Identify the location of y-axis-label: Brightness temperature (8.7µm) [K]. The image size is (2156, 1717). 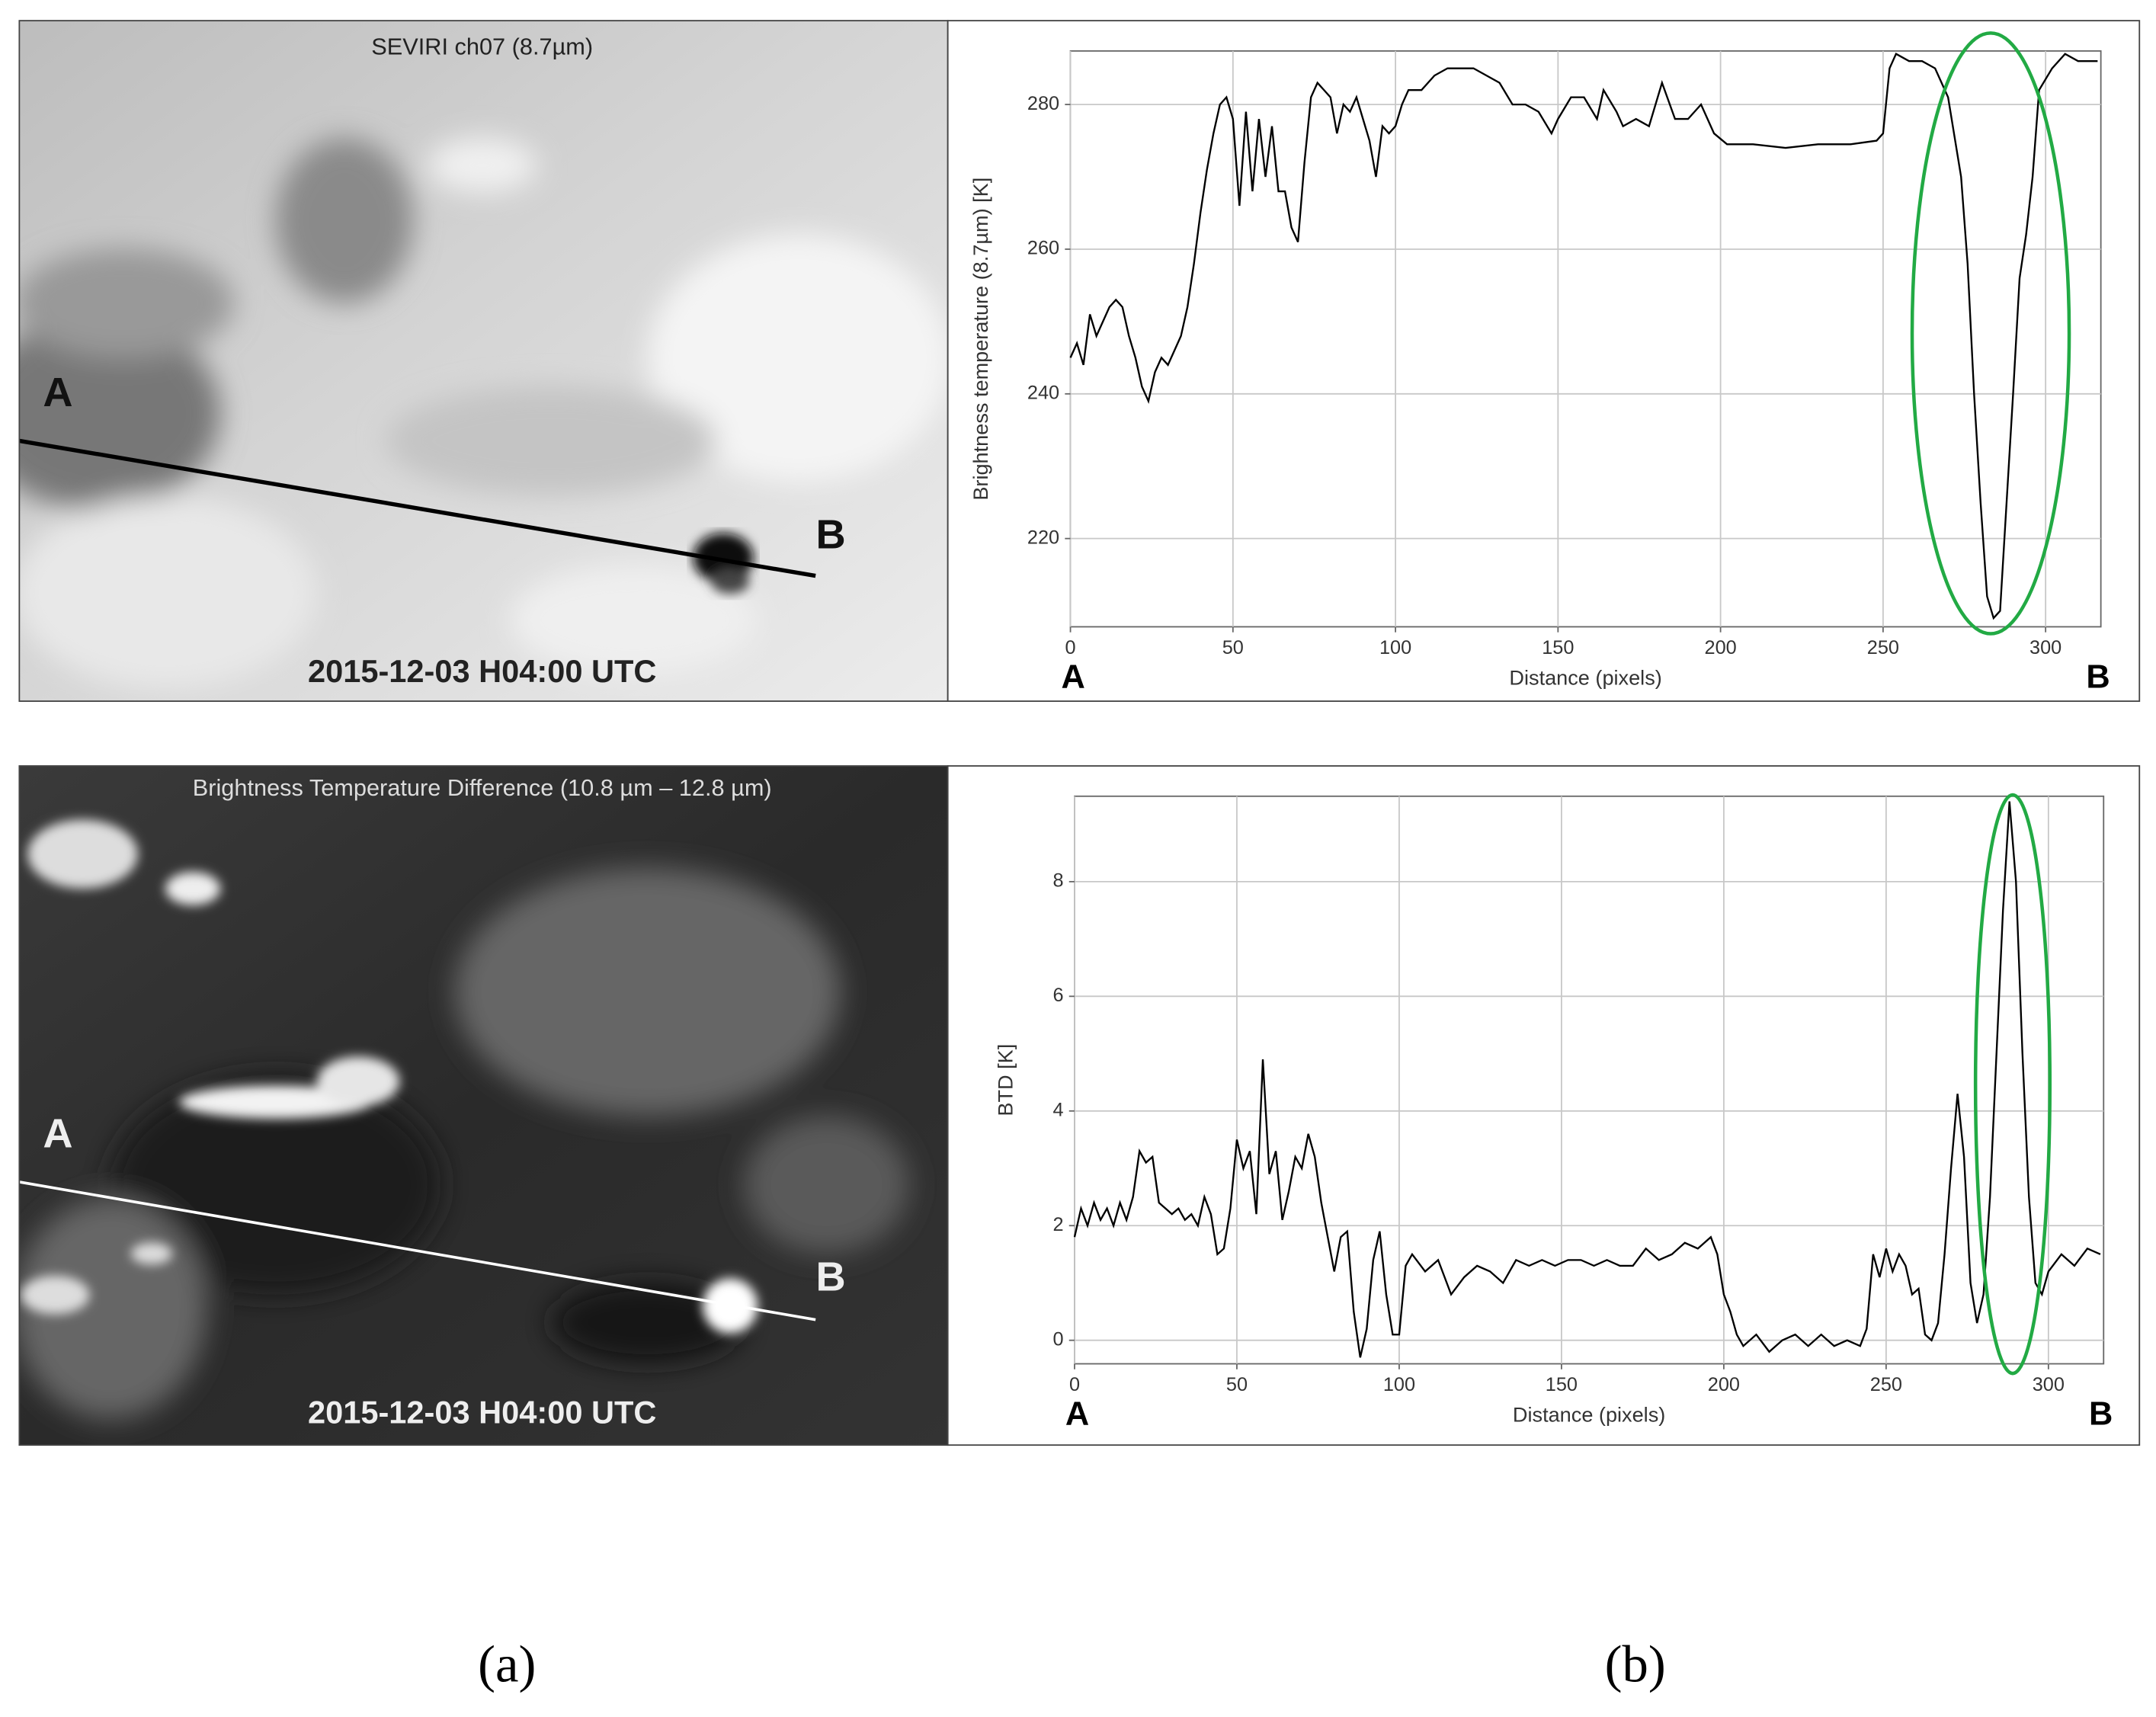
(980, 339).